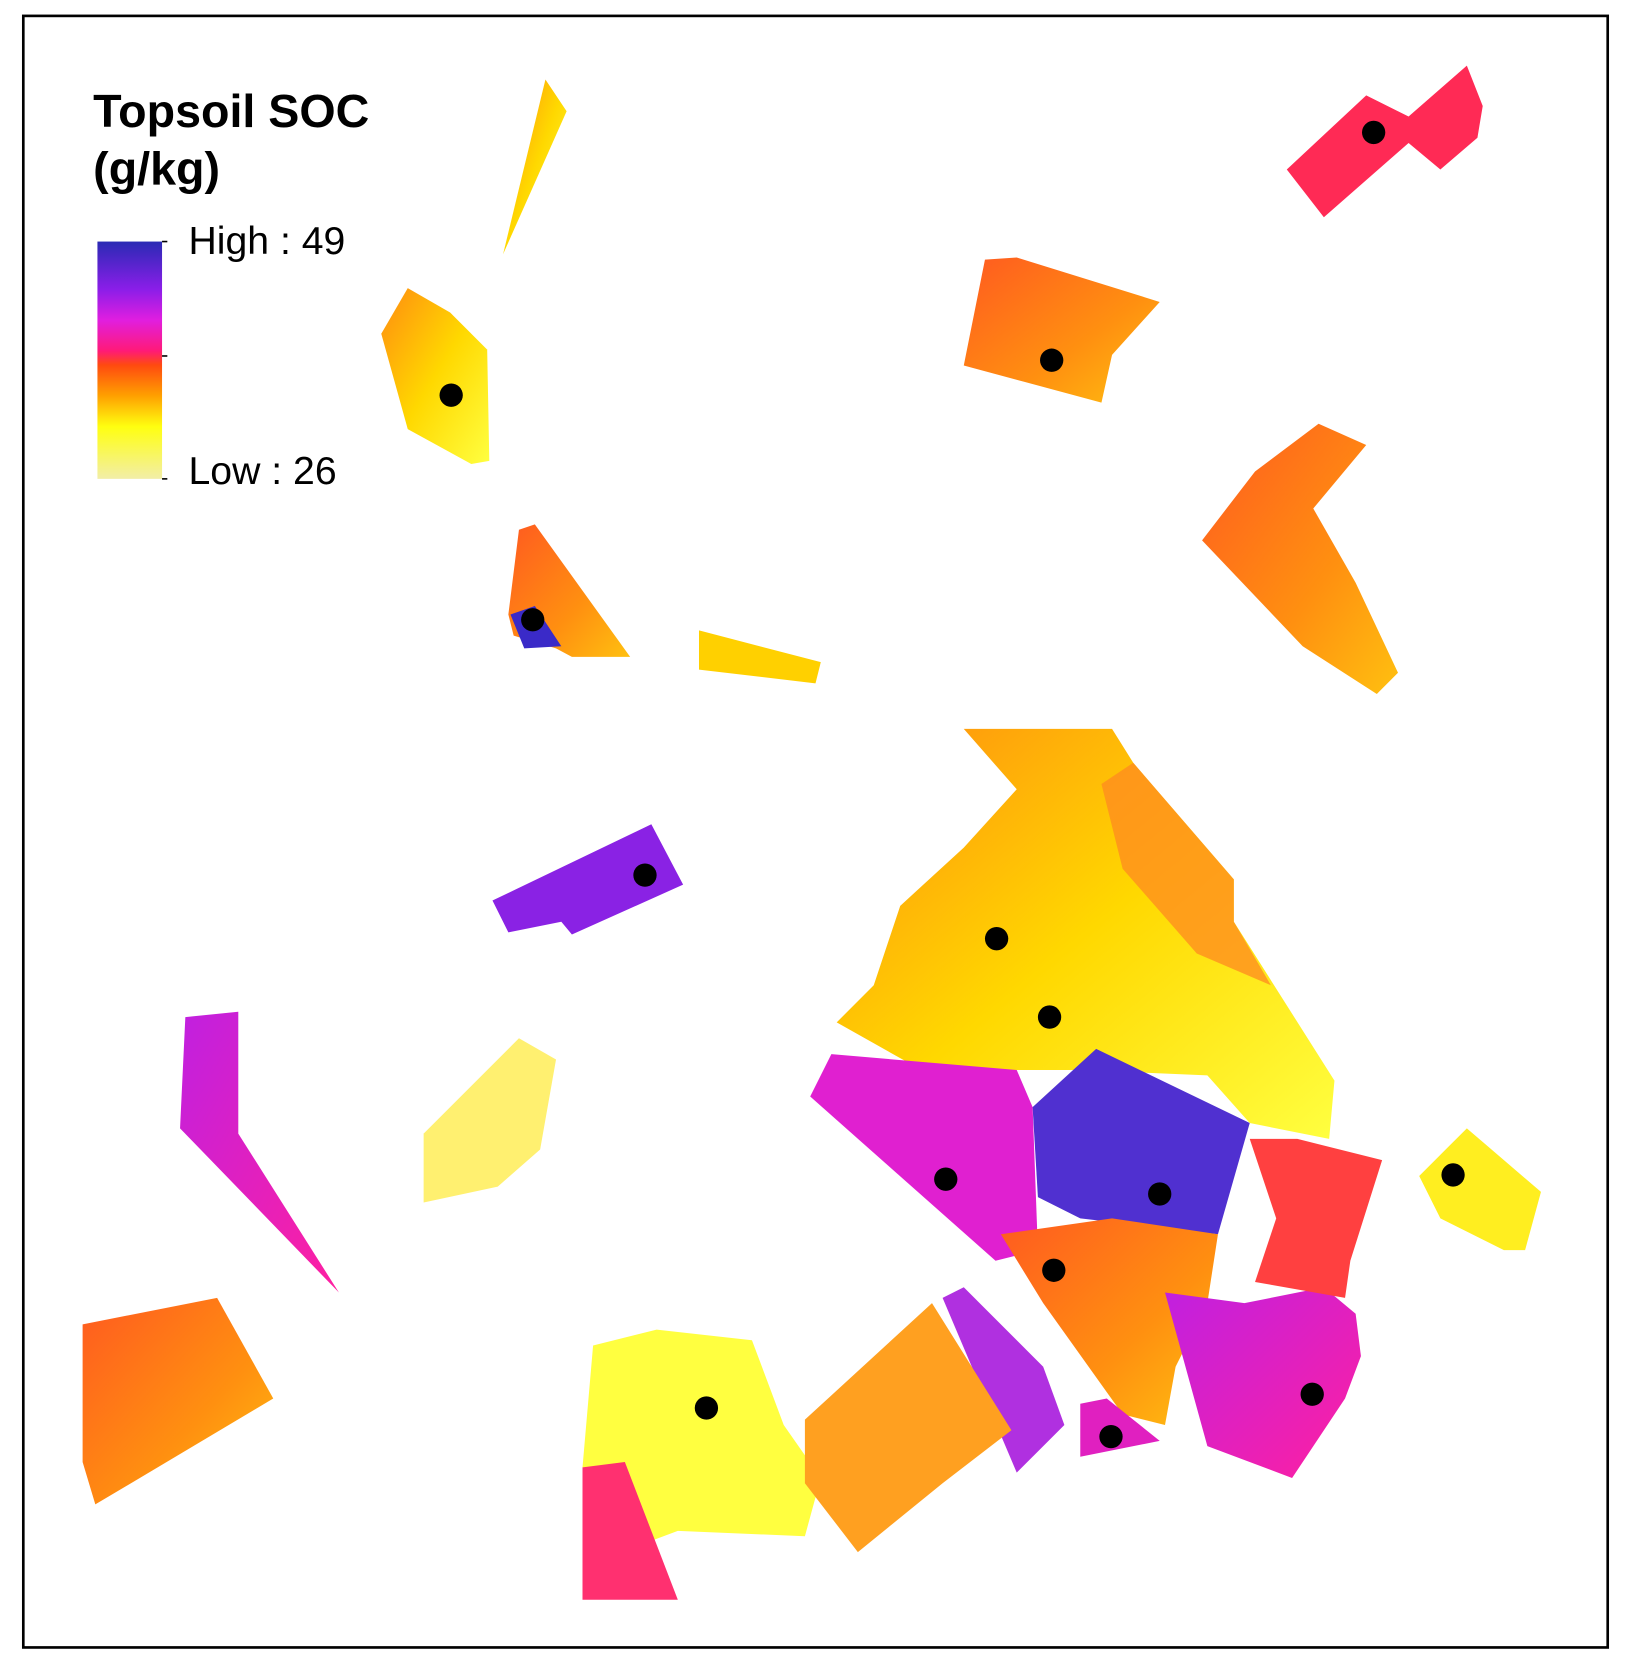 The width and height of the screenshot is (1631, 1675). What do you see at coordinates (231, 289) in the screenshot?
I see `legend: Topsoil SOC (g/kg) High : 49 Low : 26` at bounding box center [231, 289].